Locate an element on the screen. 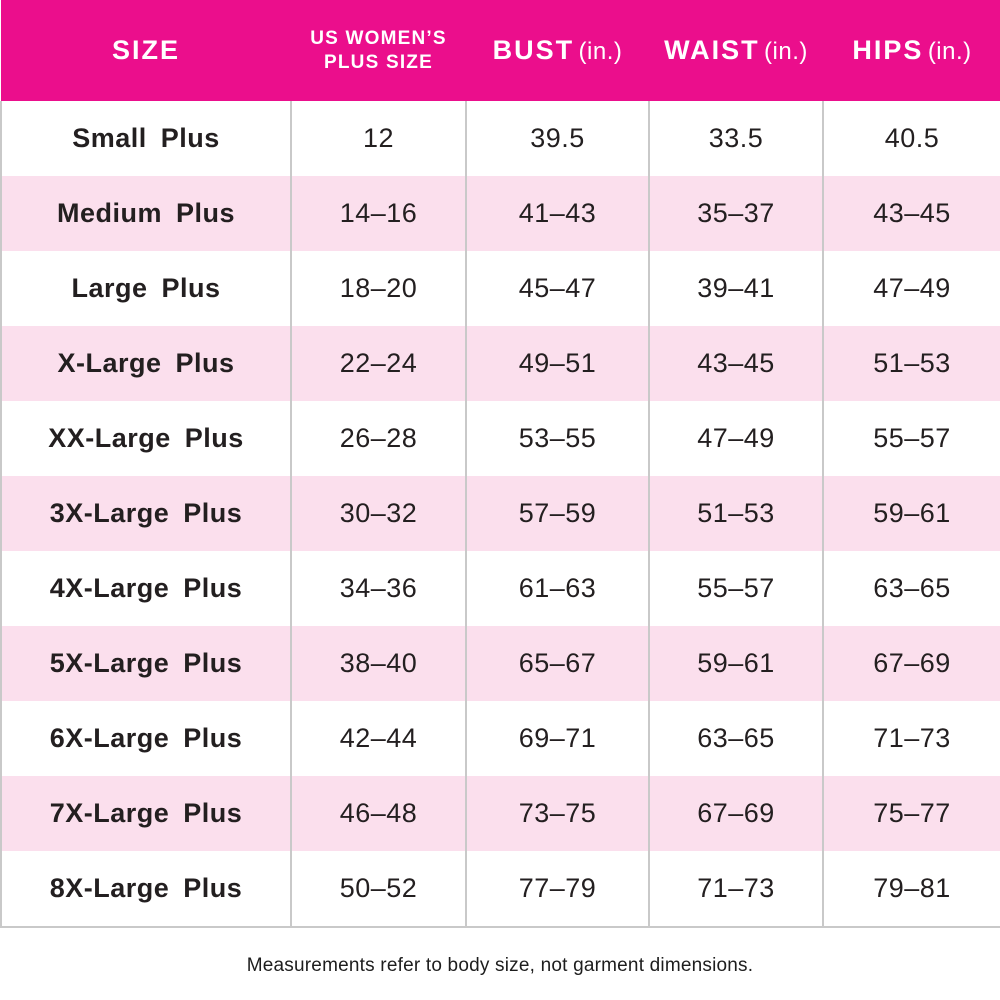  cell-bust: 77–79 is located at coordinates (557, 889).